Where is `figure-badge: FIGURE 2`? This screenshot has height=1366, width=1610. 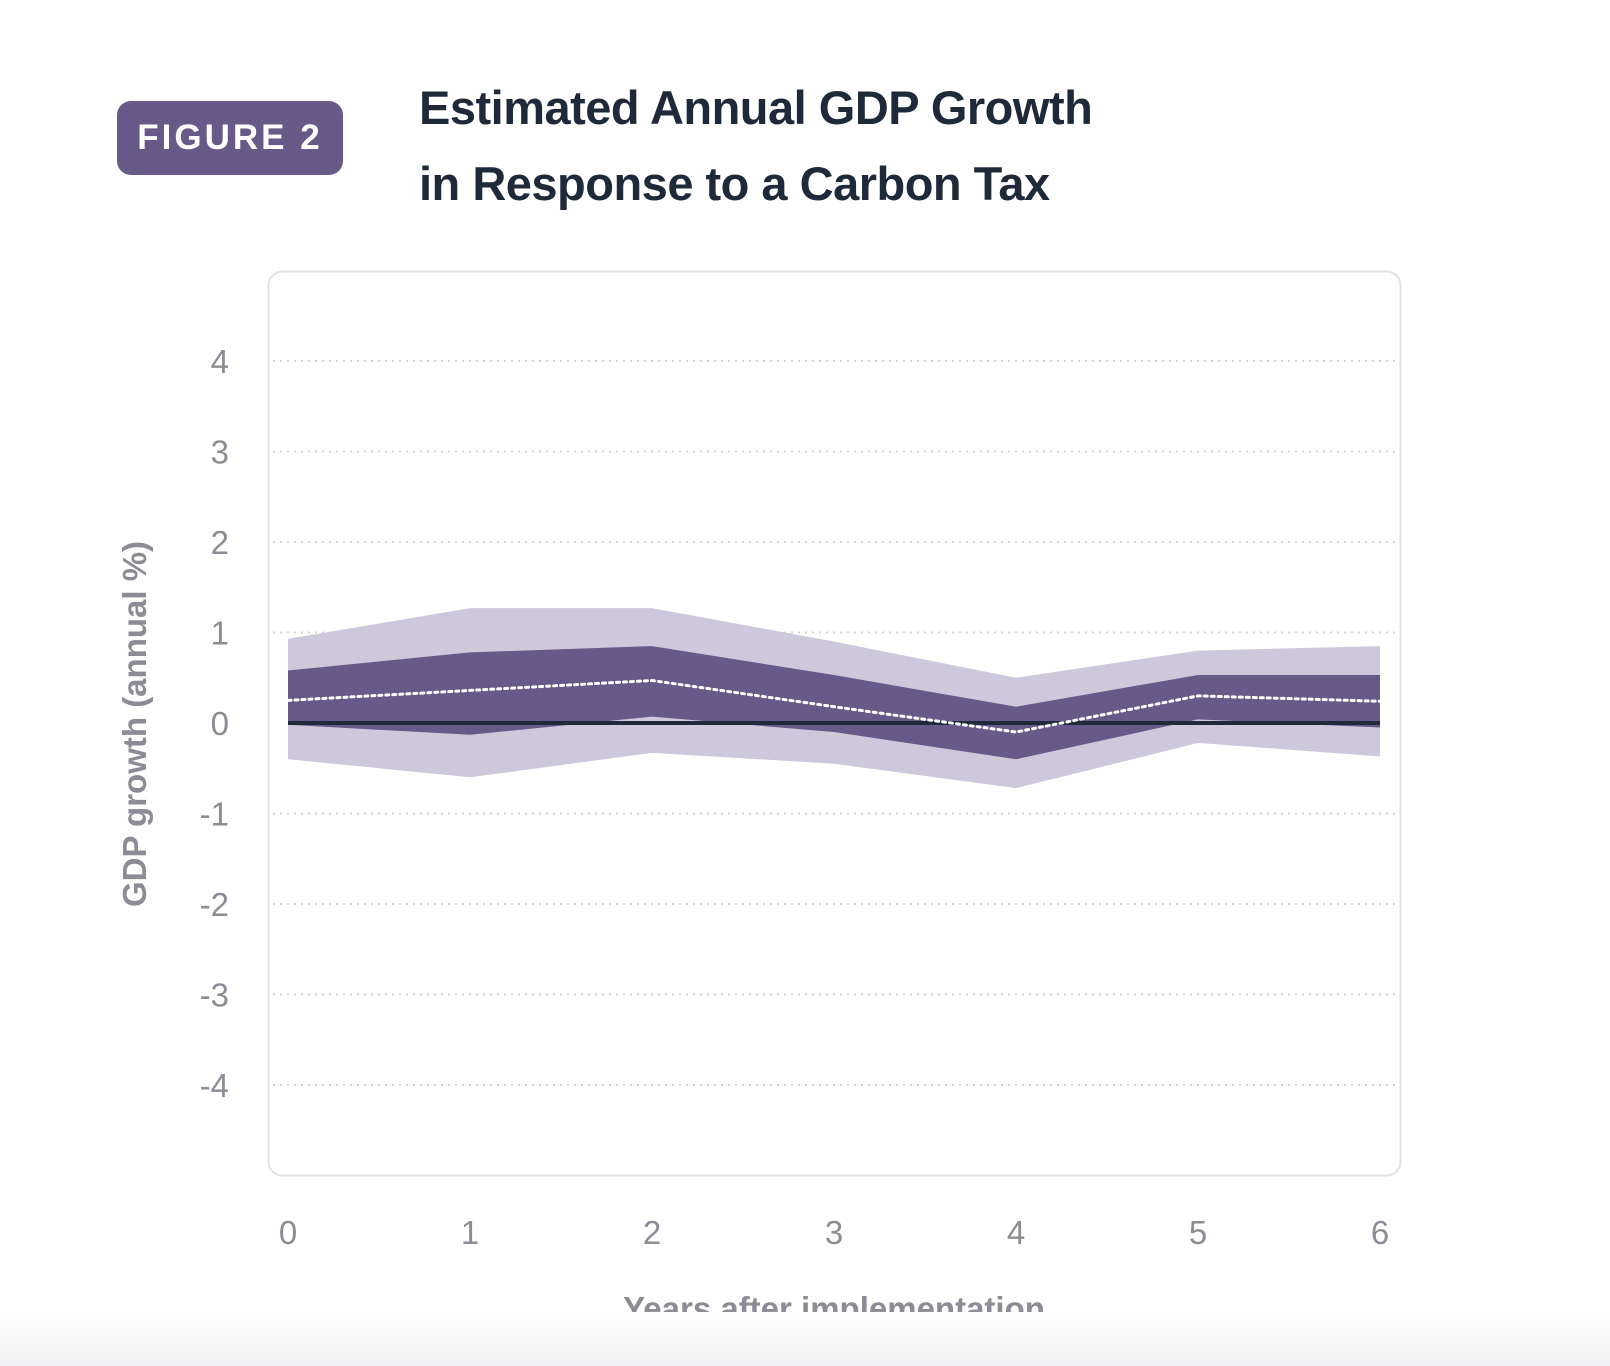 figure-badge: FIGURE 2 is located at coordinates (230, 138).